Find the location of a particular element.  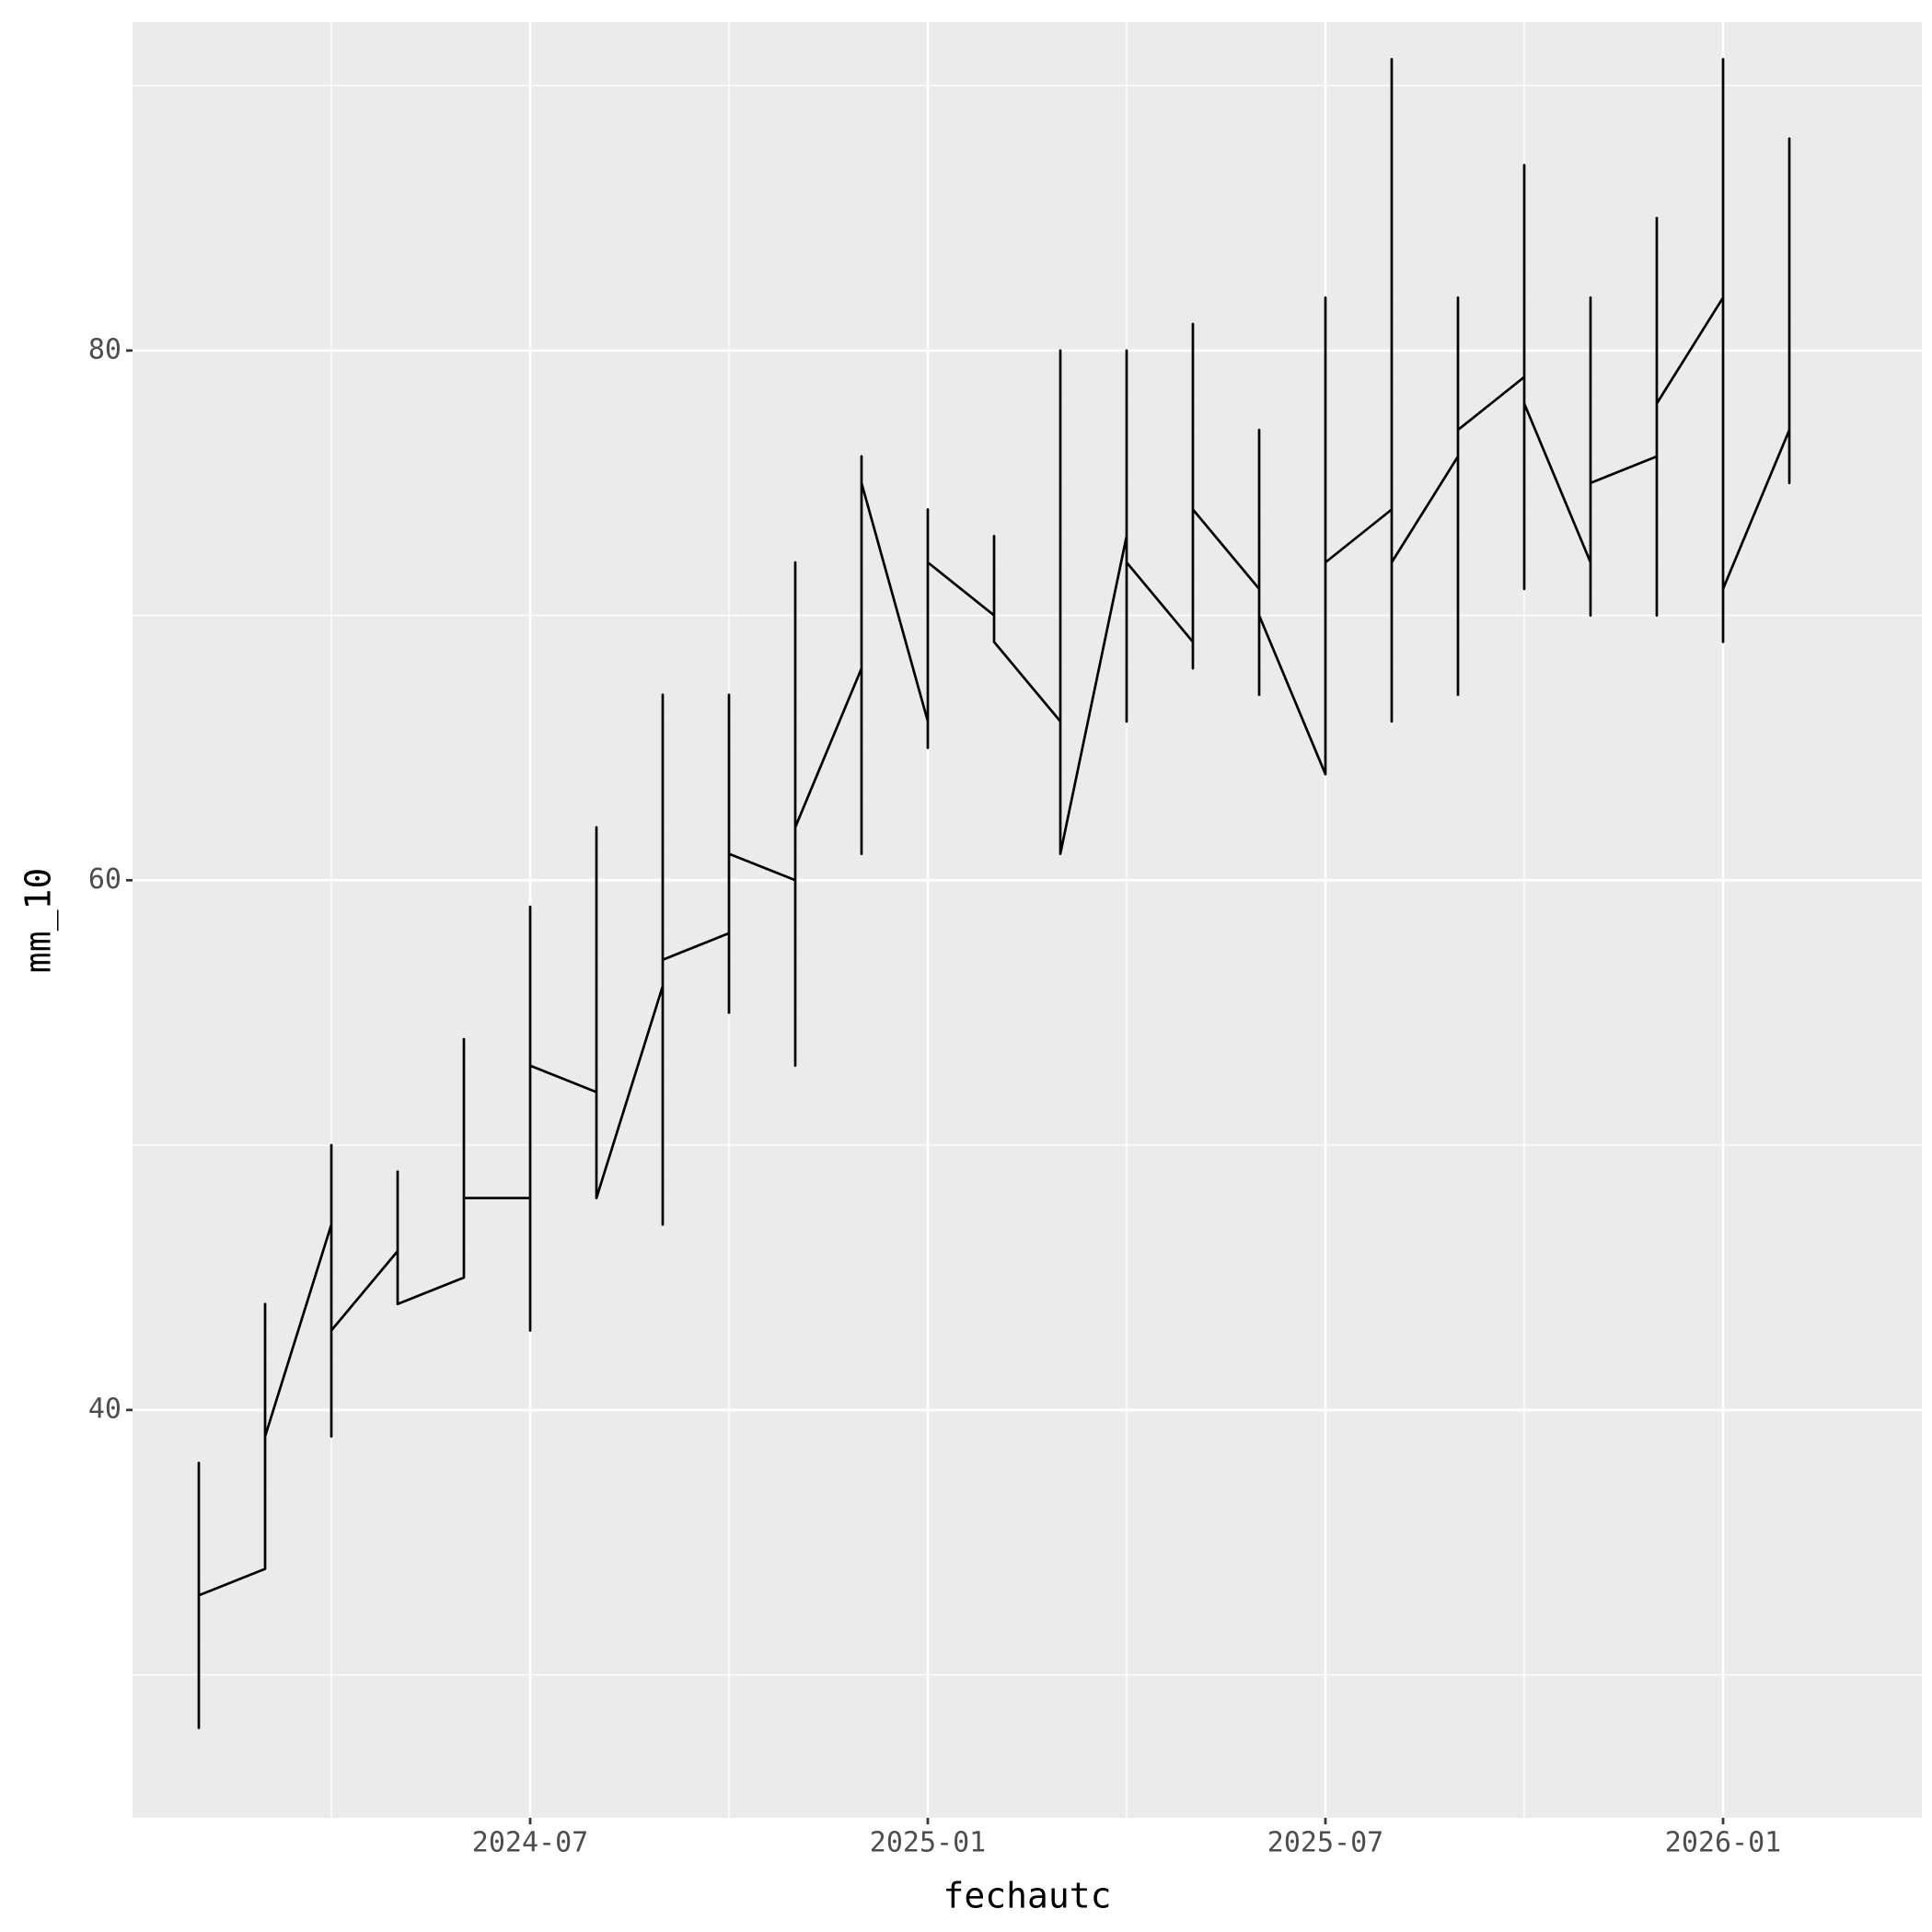

y-tick-label: 40 is located at coordinates (105, 1409).